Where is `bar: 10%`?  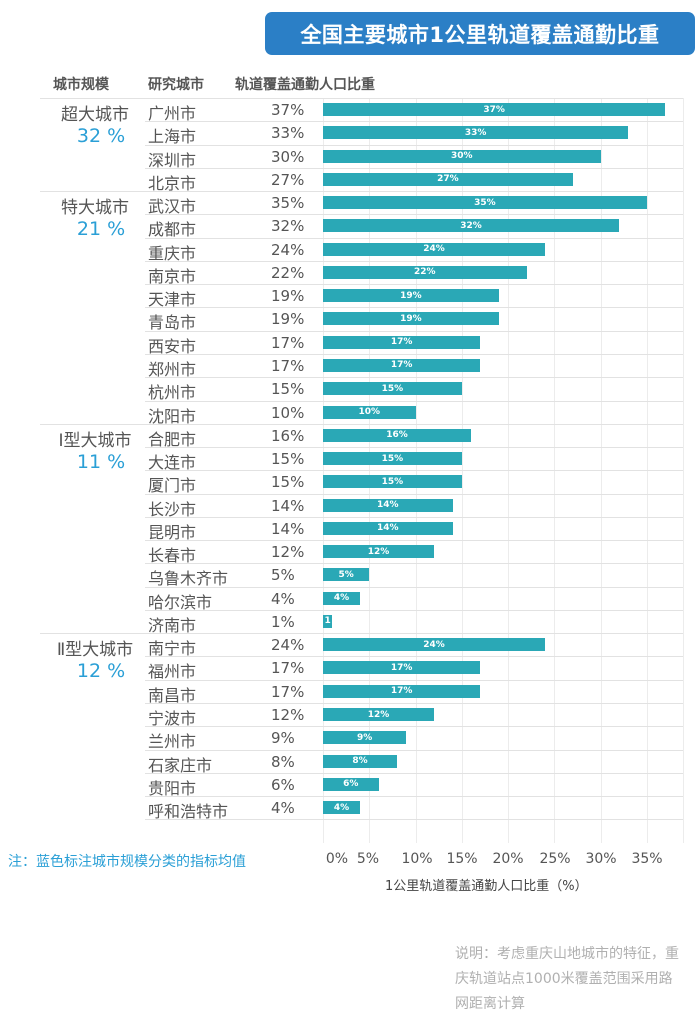 bar: 10% is located at coordinates (369, 412).